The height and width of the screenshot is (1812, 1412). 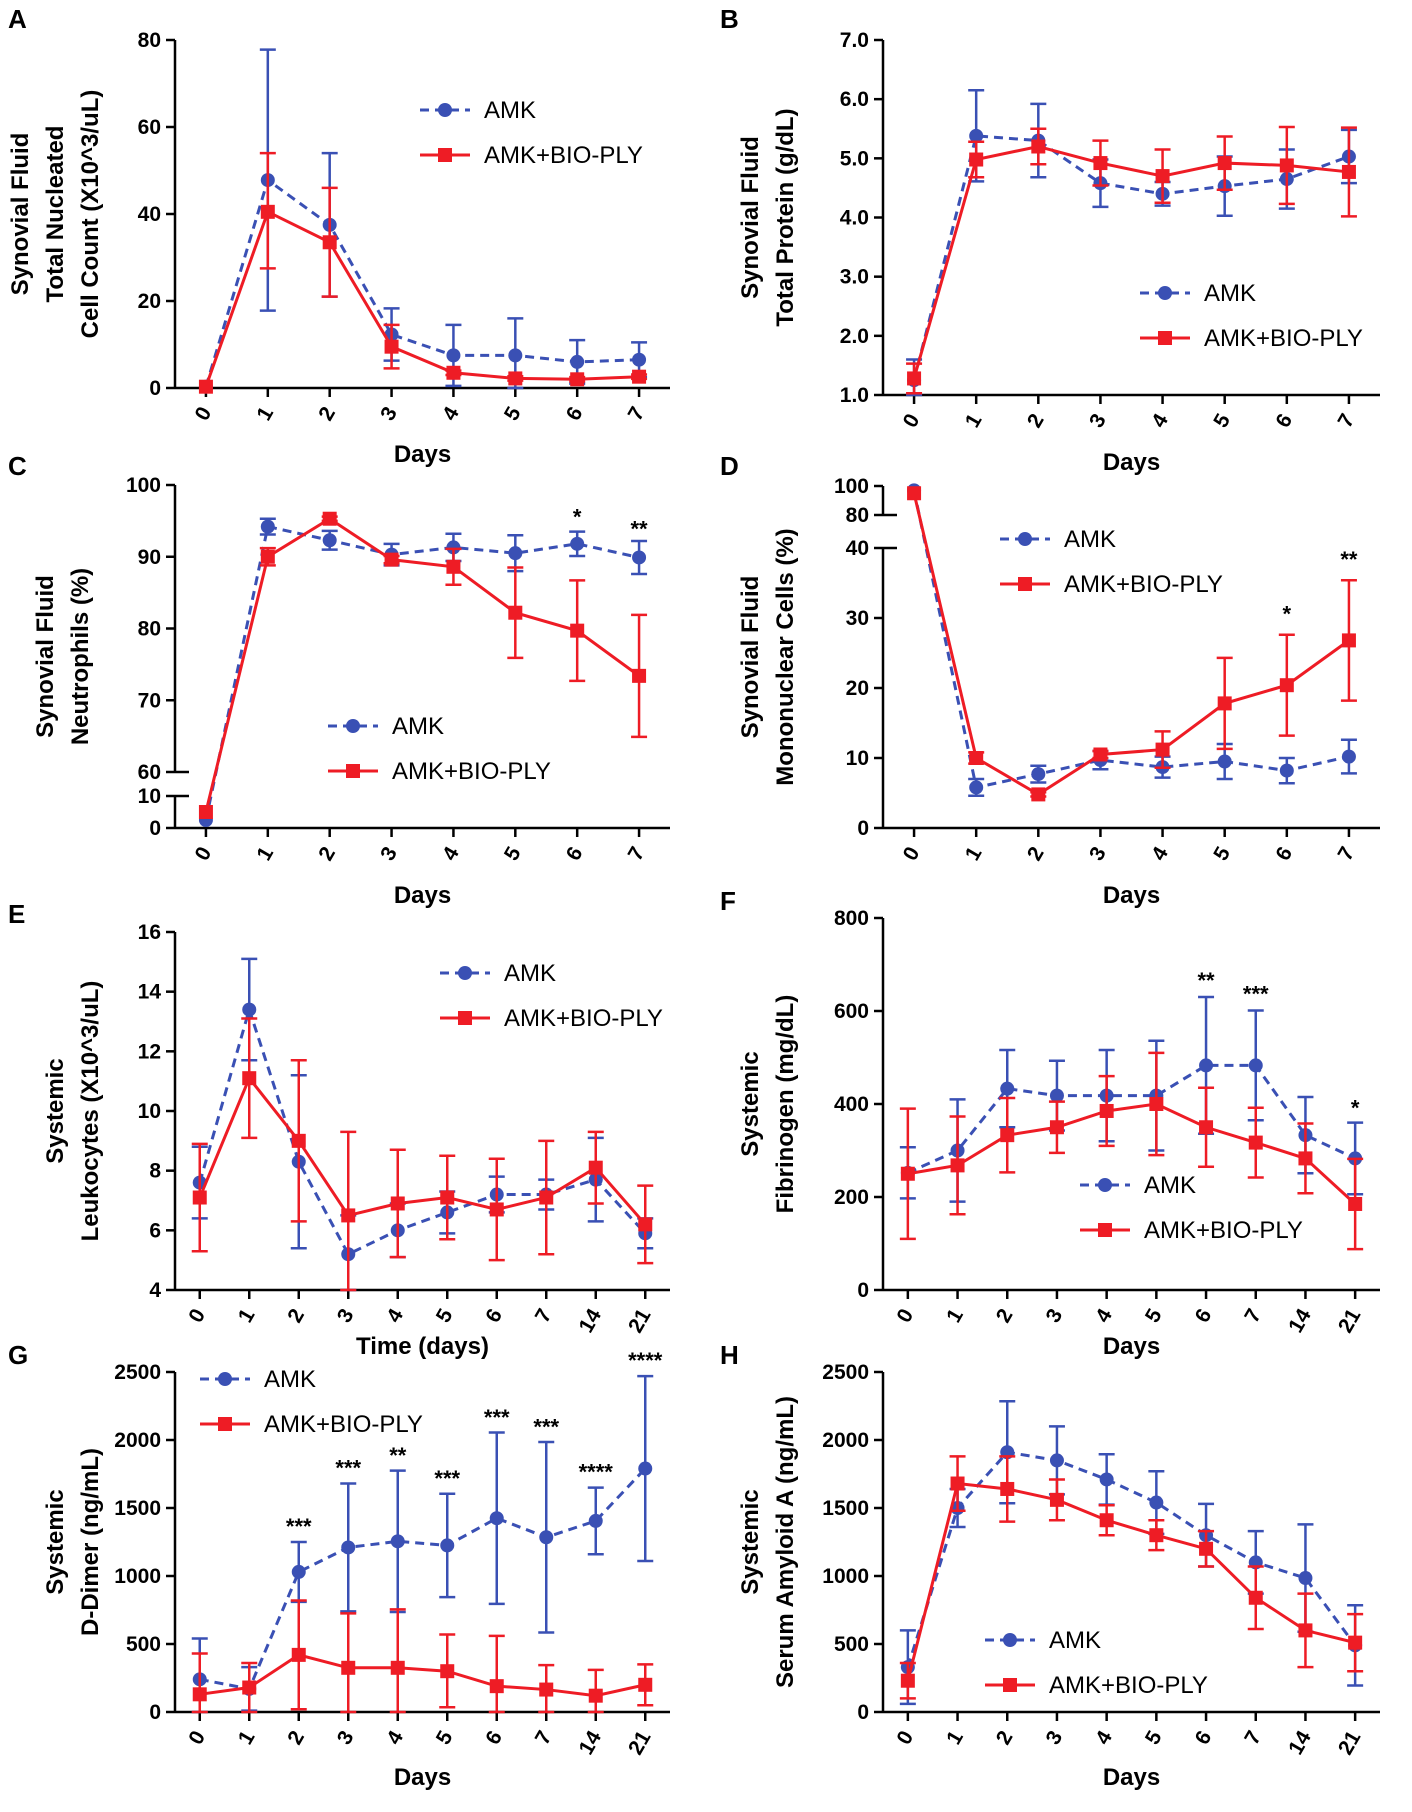 I want to click on y-tick-label: 60, so click(x=149, y=127).